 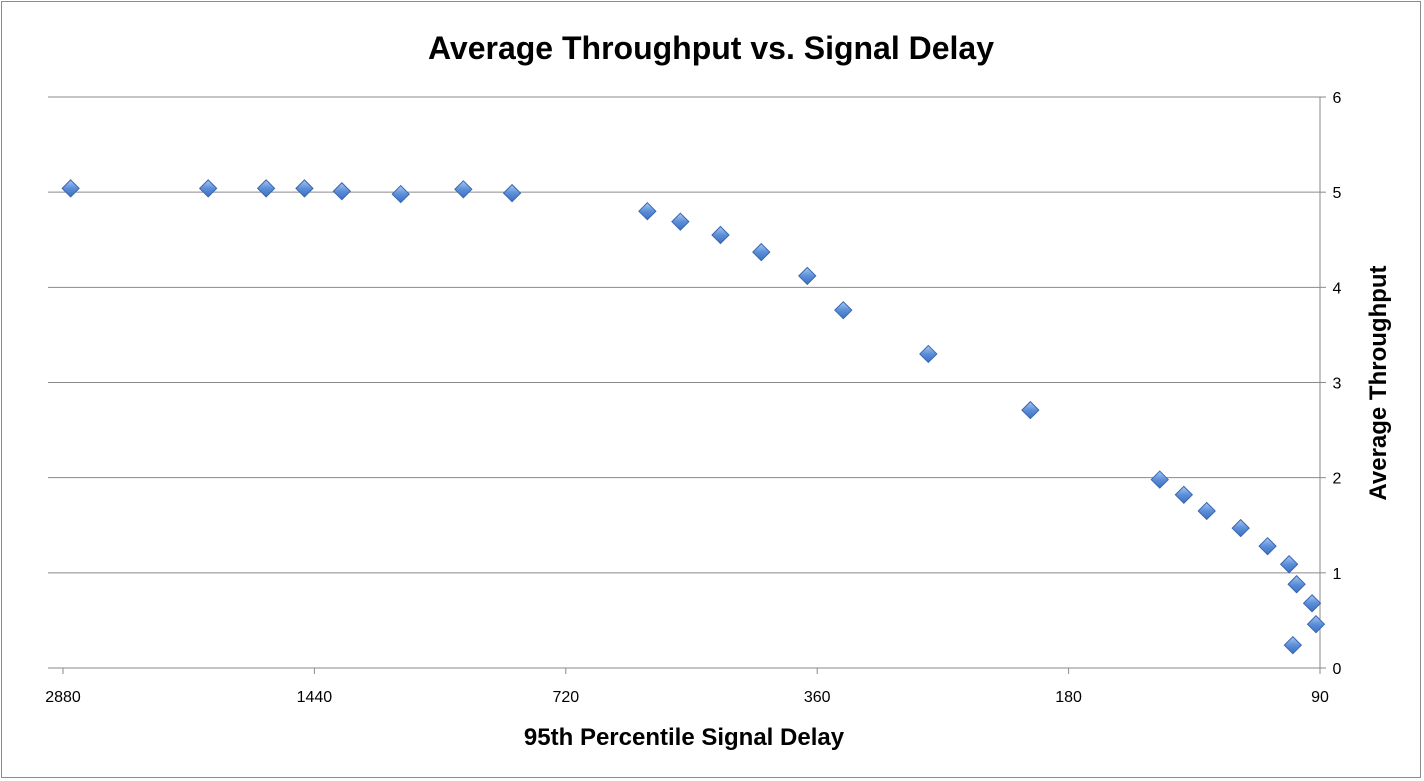 What do you see at coordinates (711, 48) in the screenshot?
I see `chart-title: Average Throughput vs. Signal Delay` at bounding box center [711, 48].